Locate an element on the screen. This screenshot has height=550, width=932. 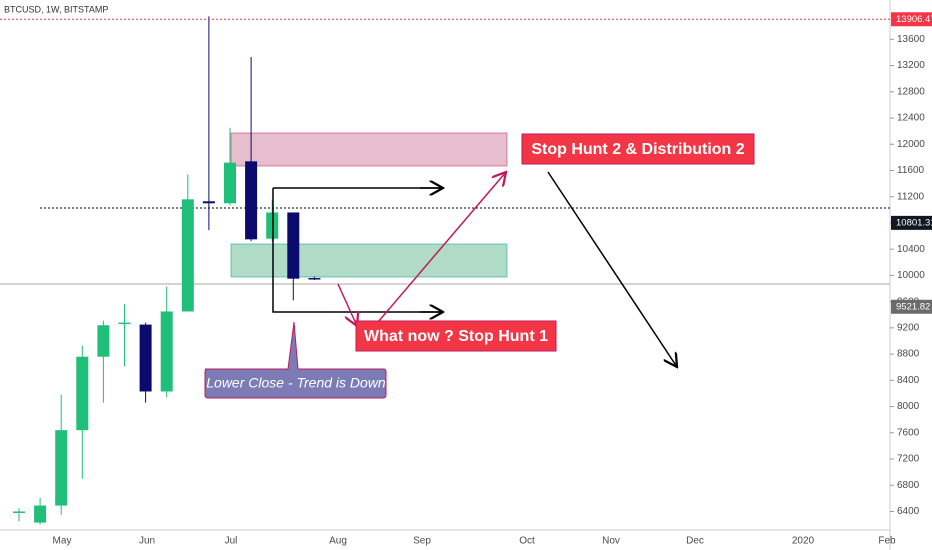
y-tick-label: 12000 is located at coordinates (911, 144).